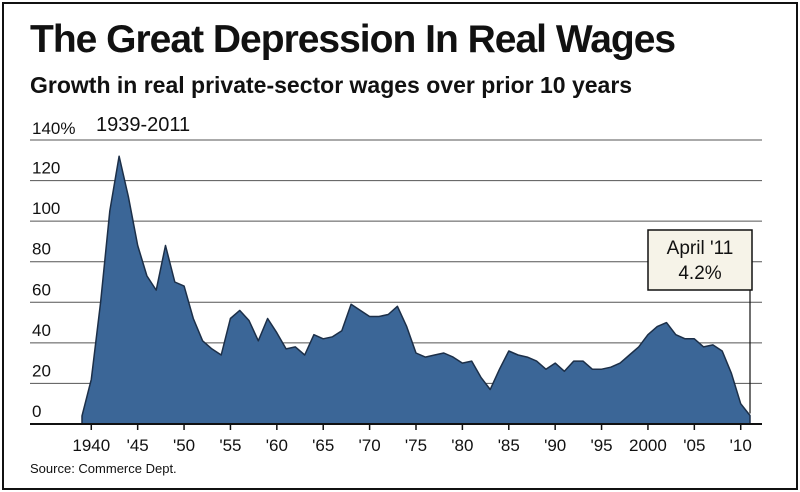 Image resolution: width=800 pixels, height=492 pixels. I want to click on y-tick-label: 40, so click(41, 330).